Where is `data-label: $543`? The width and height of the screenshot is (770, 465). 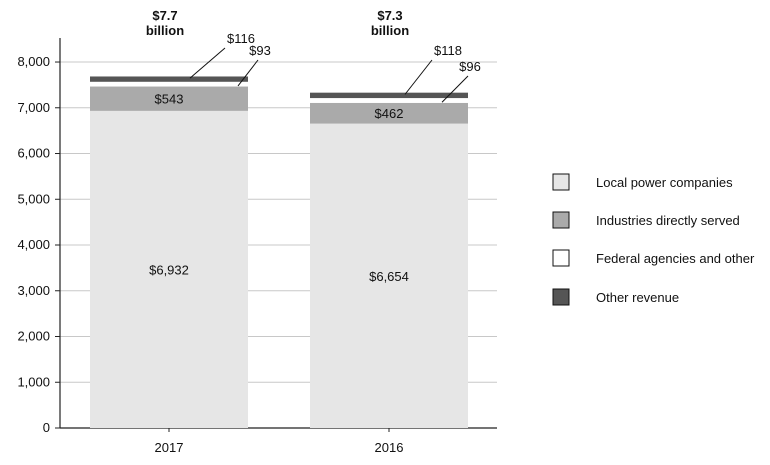
data-label: $543 is located at coordinates (169, 98).